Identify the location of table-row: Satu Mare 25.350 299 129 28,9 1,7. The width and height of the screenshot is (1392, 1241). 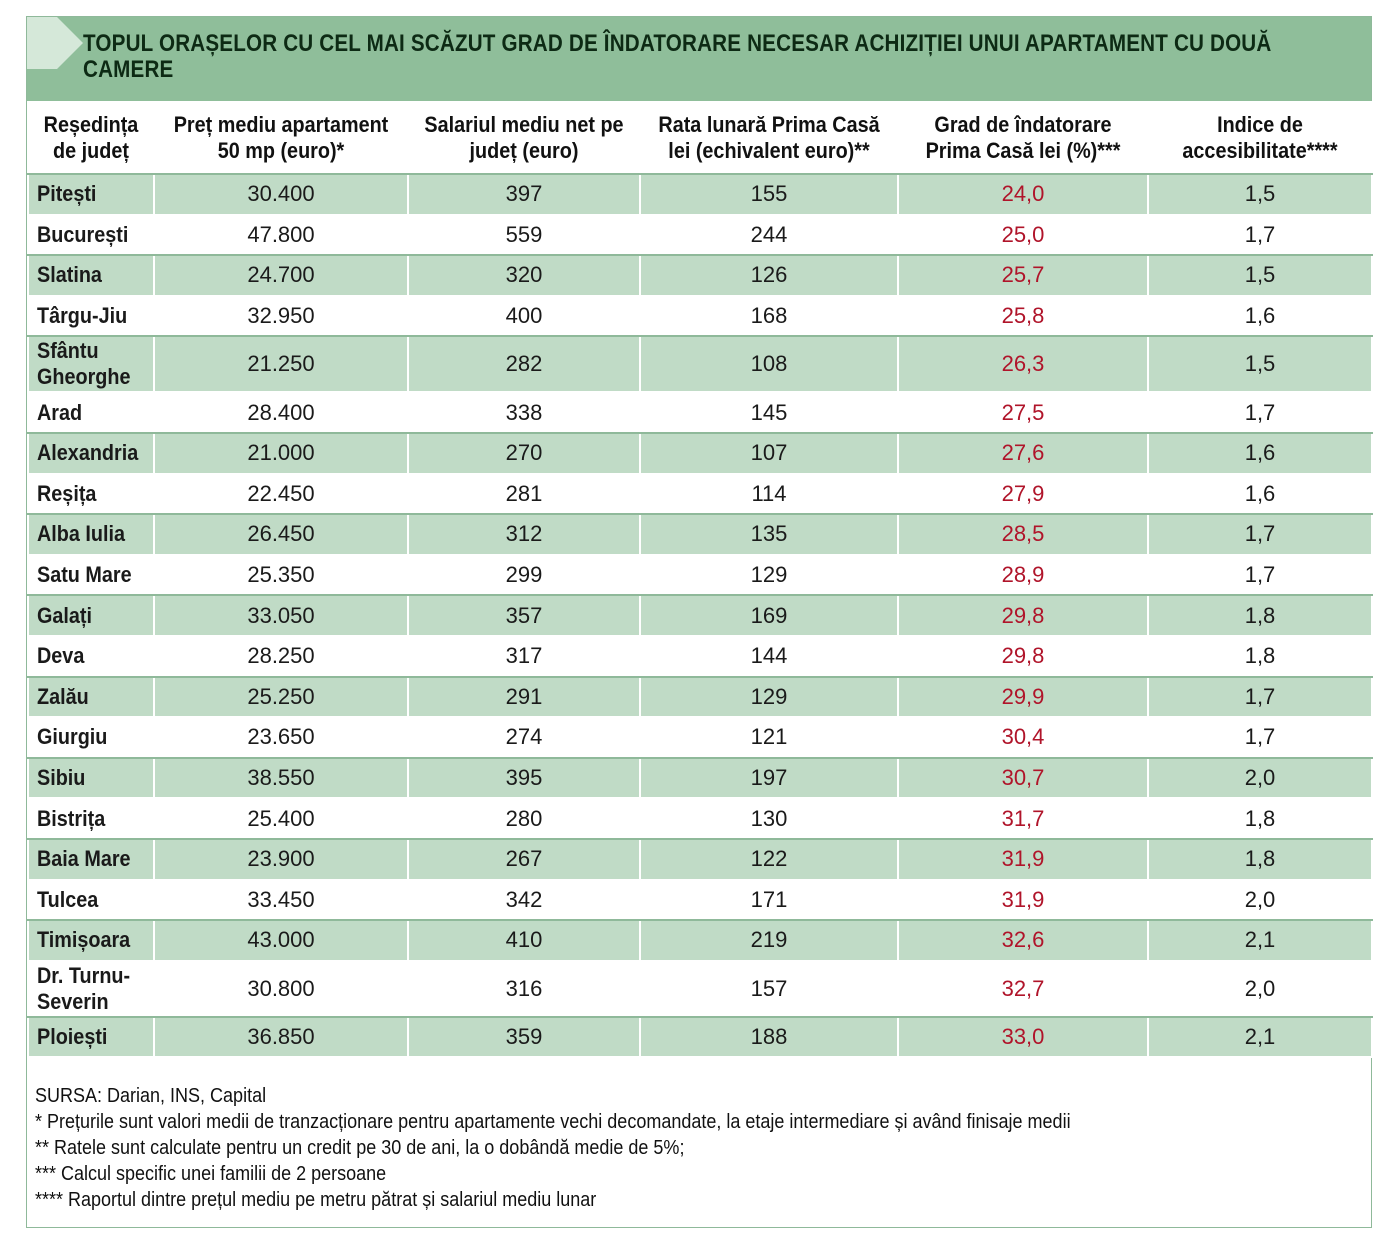
(700, 575).